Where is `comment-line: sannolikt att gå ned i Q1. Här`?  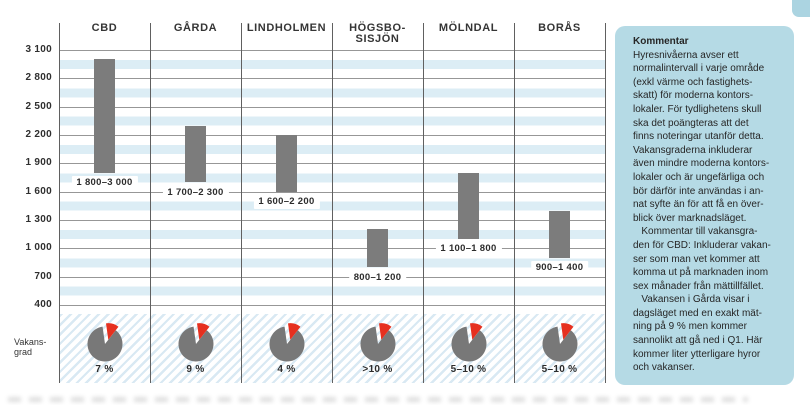
comment-line: sannolikt att gå ned i Q1. Här is located at coordinates (698, 341).